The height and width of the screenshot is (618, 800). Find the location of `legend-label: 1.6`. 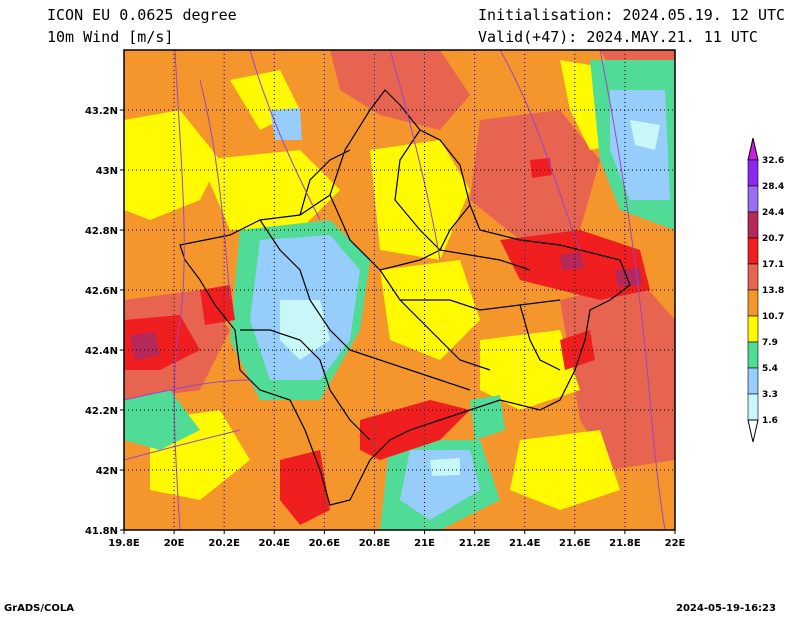

legend-label: 1.6 is located at coordinates (770, 421).